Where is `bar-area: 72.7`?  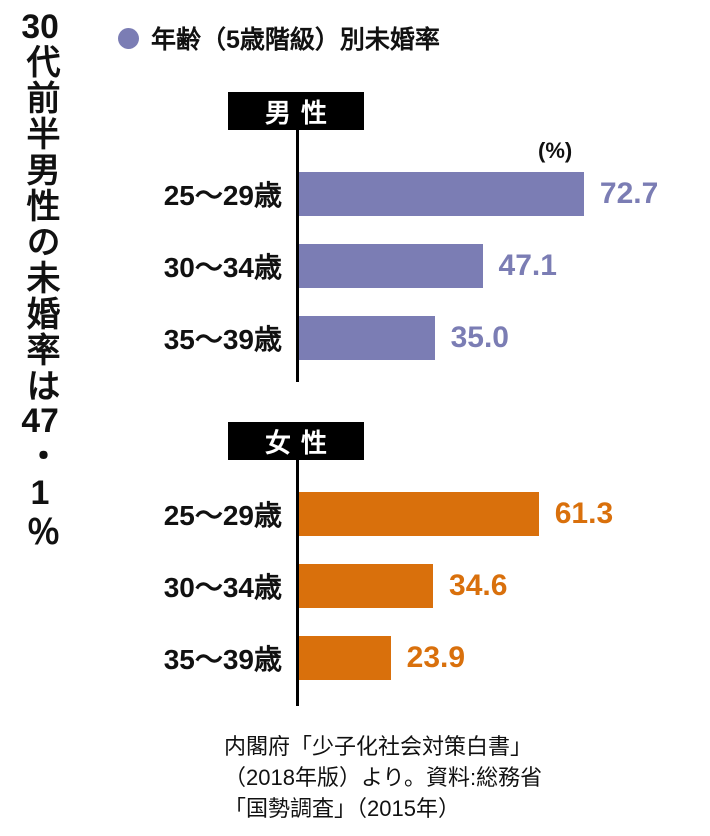 bar-area: 72.7 is located at coordinates (503, 194).